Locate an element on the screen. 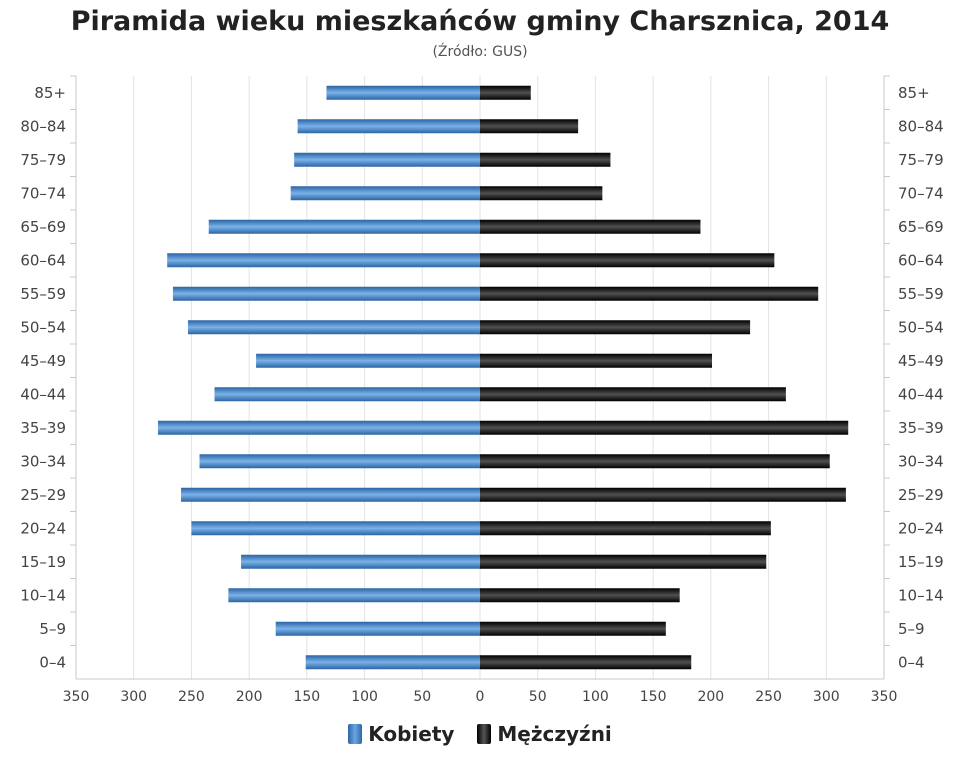 The width and height of the screenshot is (960, 768). legend-swatch-kobiety is located at coordinates (355, 734).